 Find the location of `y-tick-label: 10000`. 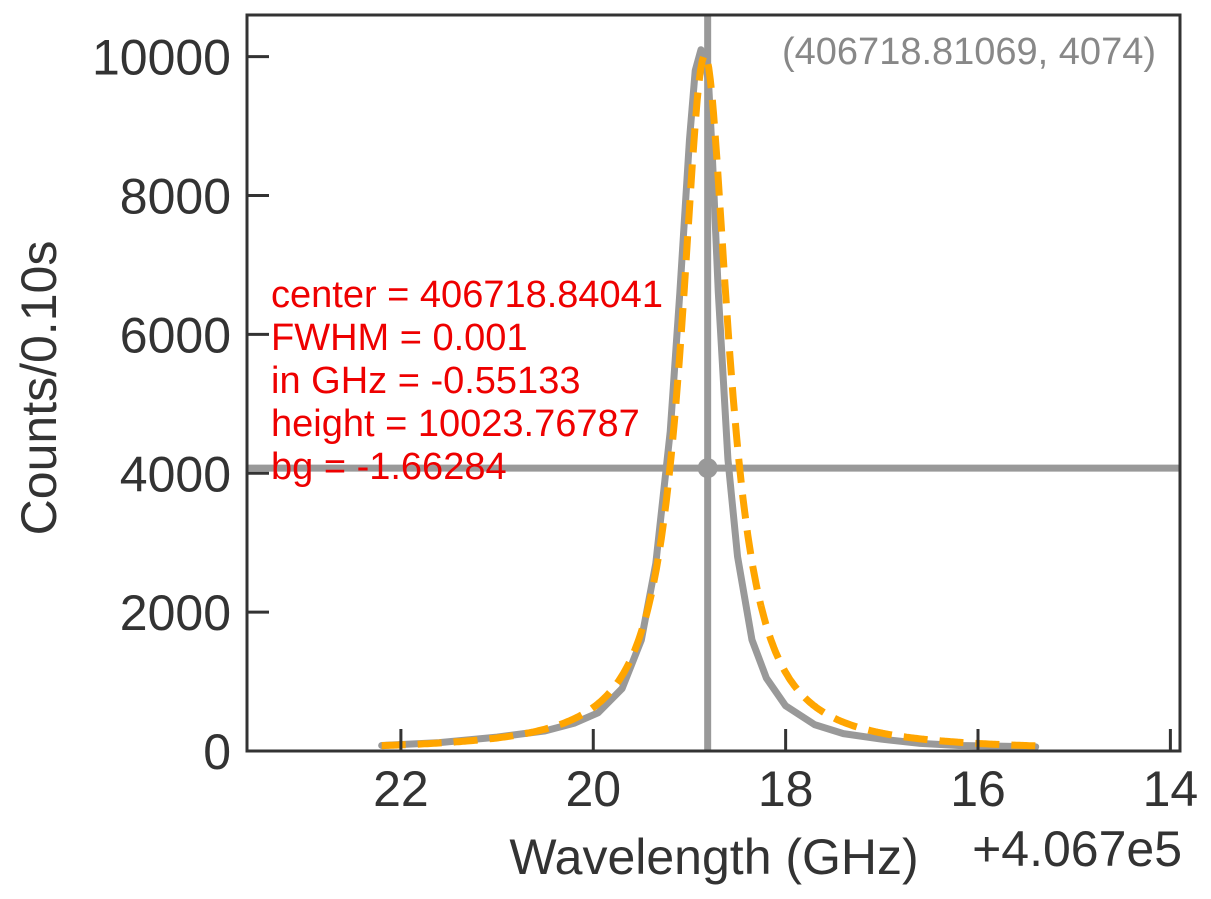

y-tick-label: 10000 is located at coordinates (161, 58).